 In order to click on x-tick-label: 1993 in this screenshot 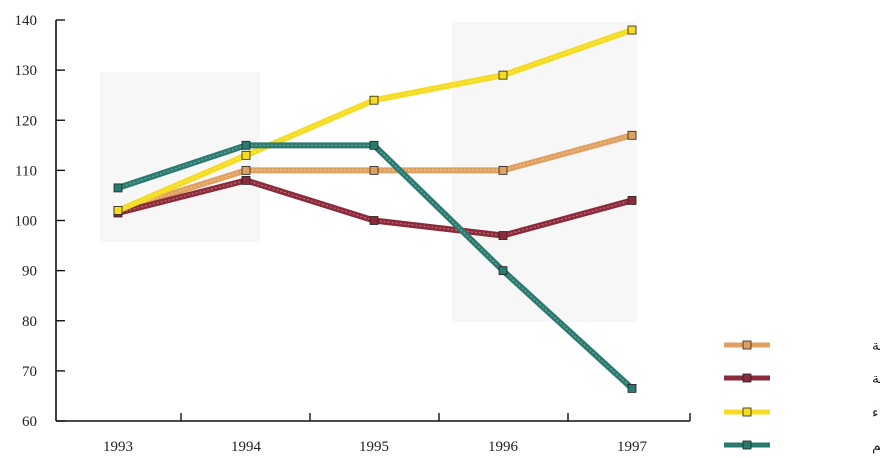, I will do `click(118, 447)`.